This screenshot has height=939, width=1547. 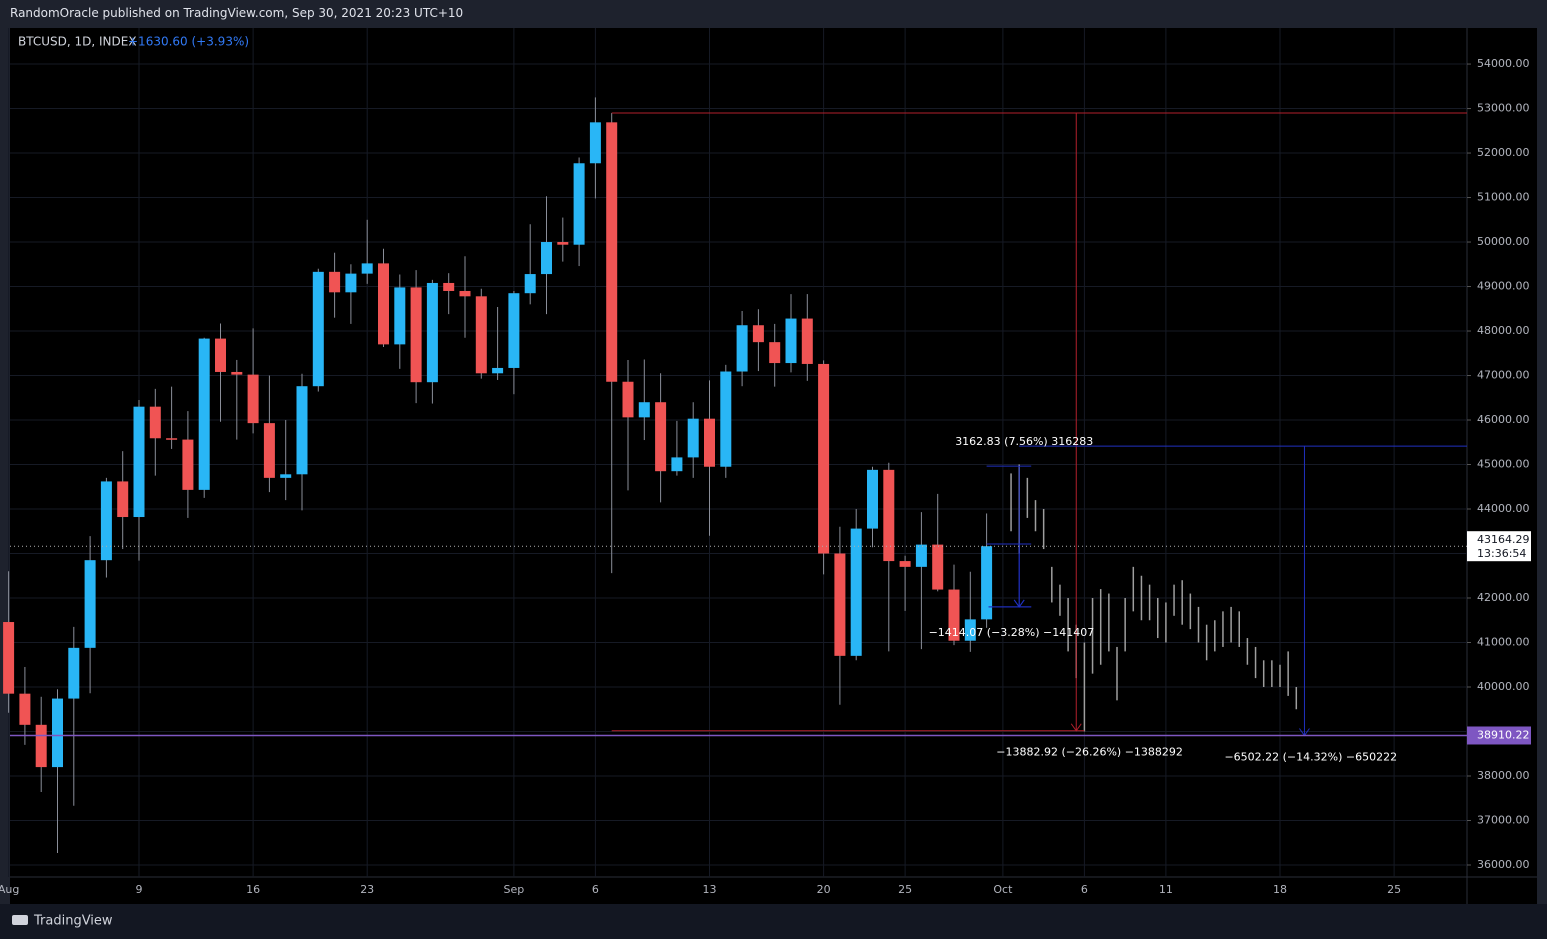 I want to click on y-tick-label: 47000.00, so click(x=1503, y=375).